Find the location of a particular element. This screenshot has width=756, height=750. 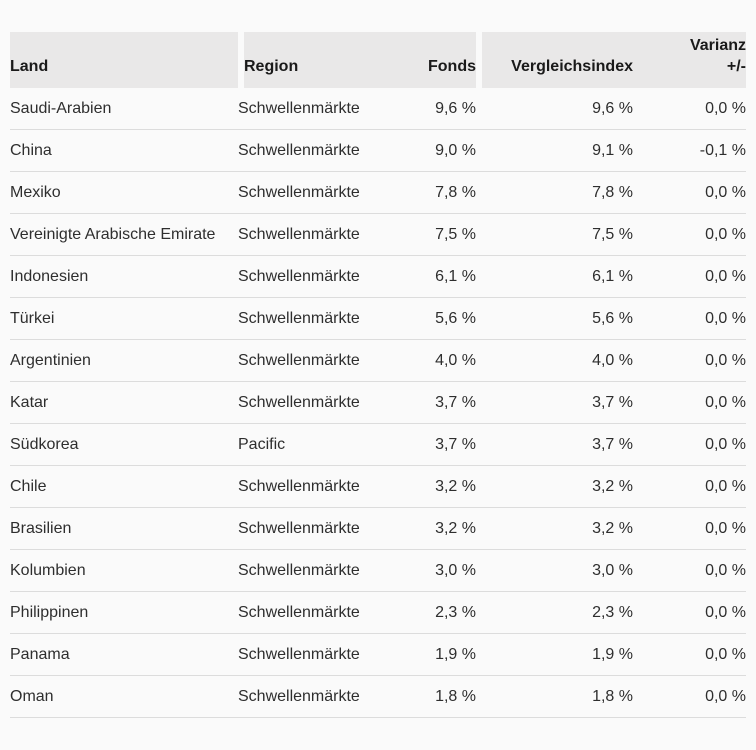

table-row: Katar Schwellenmärkte 3,7 % 3,7 % 0,0 % is located at coordinates (378, 403).